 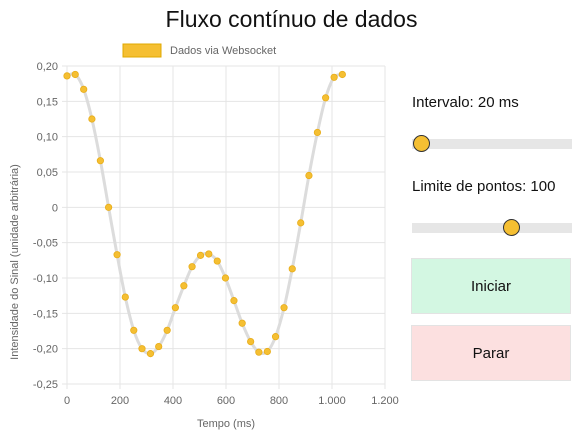 What do you see at coordinates (45, 279) in the screenshot?
I see `y-tick-label: -0,10` at bounding box center [45, 279].